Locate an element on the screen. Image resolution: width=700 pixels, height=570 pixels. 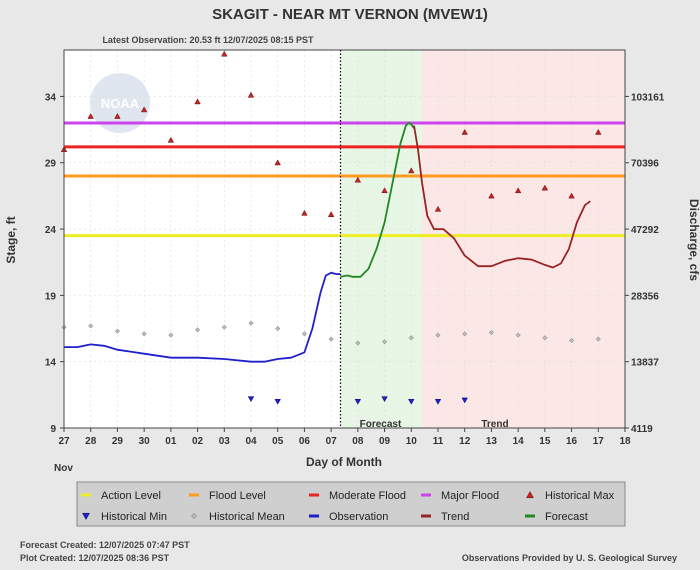
y-axis-label: Stage, ft is located at coordinates (11, 239).